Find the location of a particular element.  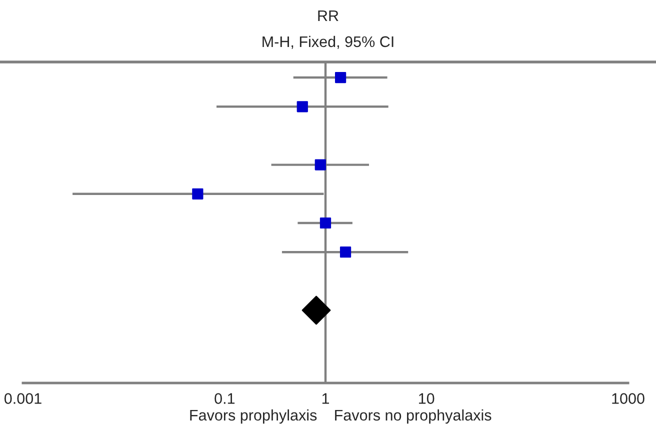

chart-subtitle: M-H, Fixed, 95% CI is located at coordinates (328, 42).